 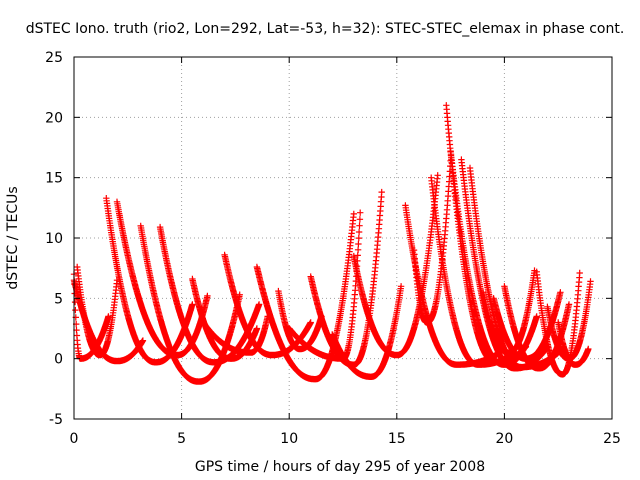 What do you see at coordinates (58, 299) in the screenshot?
I see `y-tick-label: 5` at bounding box center [58, 299].